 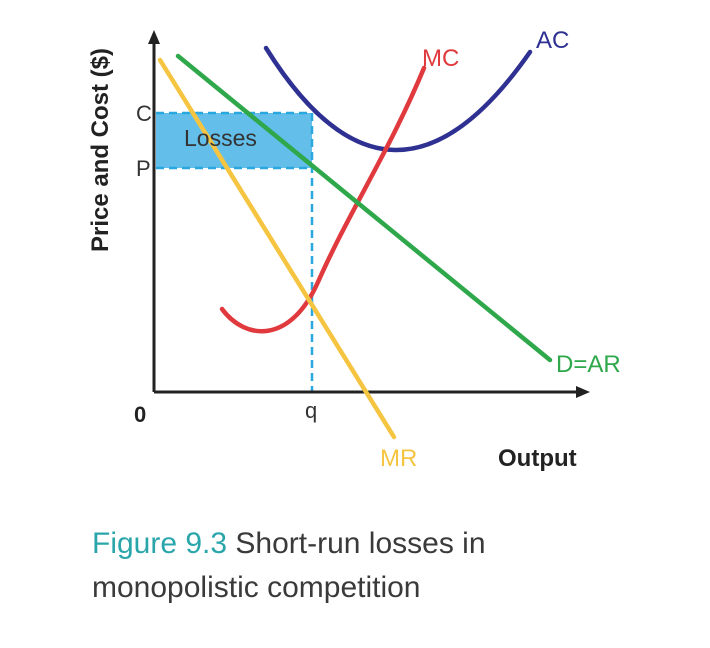 I want to click on ac-curve, so click(x=398, y=99).